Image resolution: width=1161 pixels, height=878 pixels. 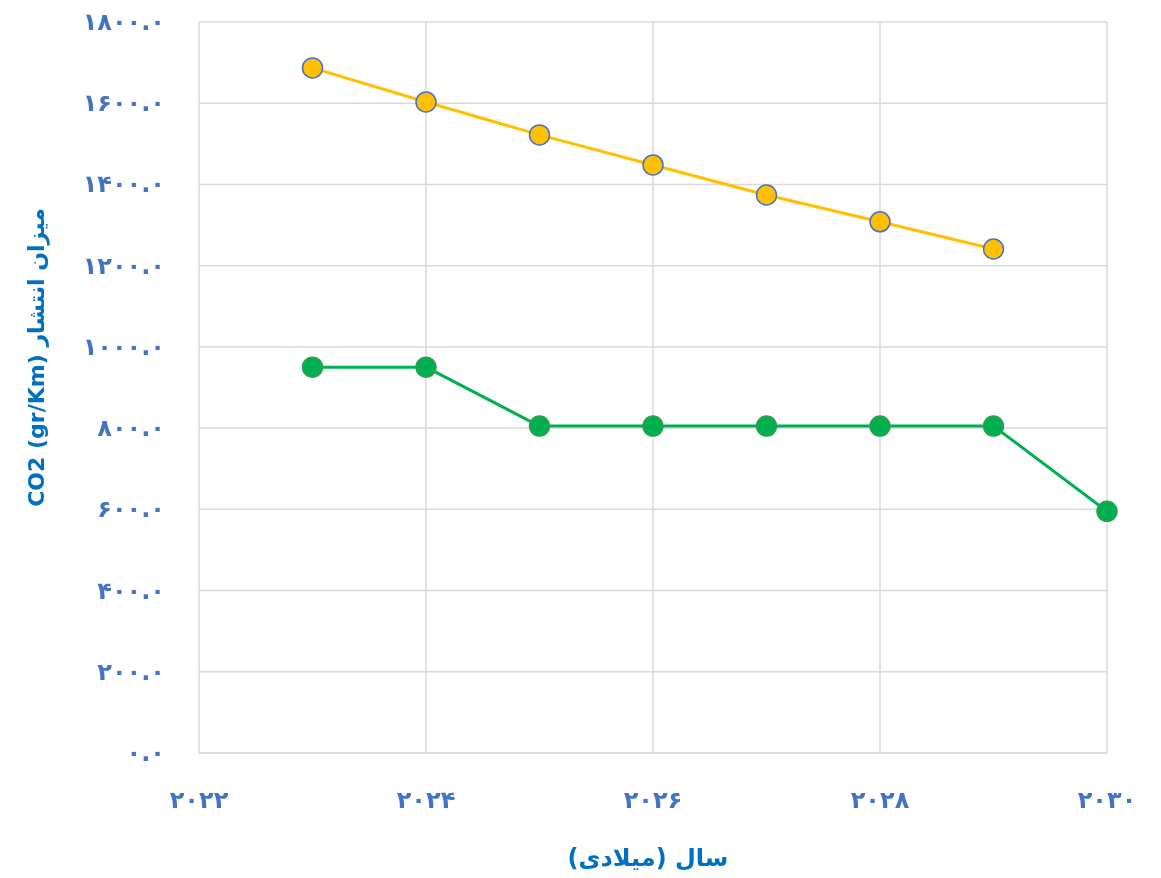 What do you see at coordinates (36, 357) in the screenshot?
I see `y-axis-title: میزان انتشار CO2 (gr/Km)` at bounding box center [36, 357].